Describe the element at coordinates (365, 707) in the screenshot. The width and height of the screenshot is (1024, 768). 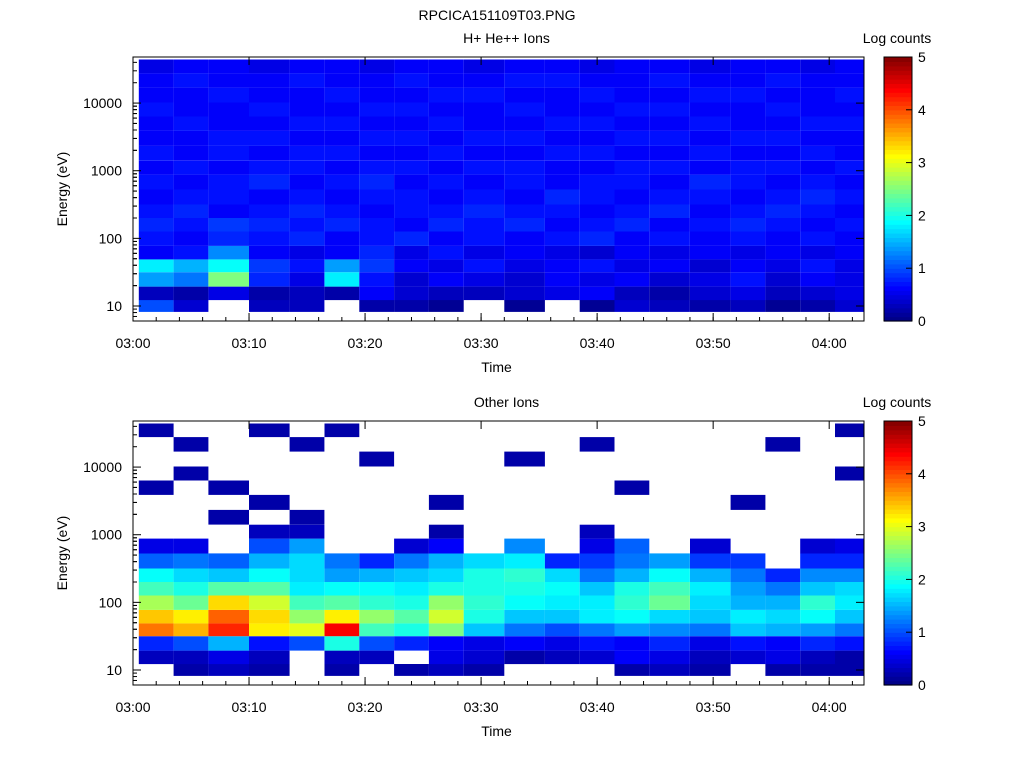
I see `x-tick-label: 03:20` at that location.